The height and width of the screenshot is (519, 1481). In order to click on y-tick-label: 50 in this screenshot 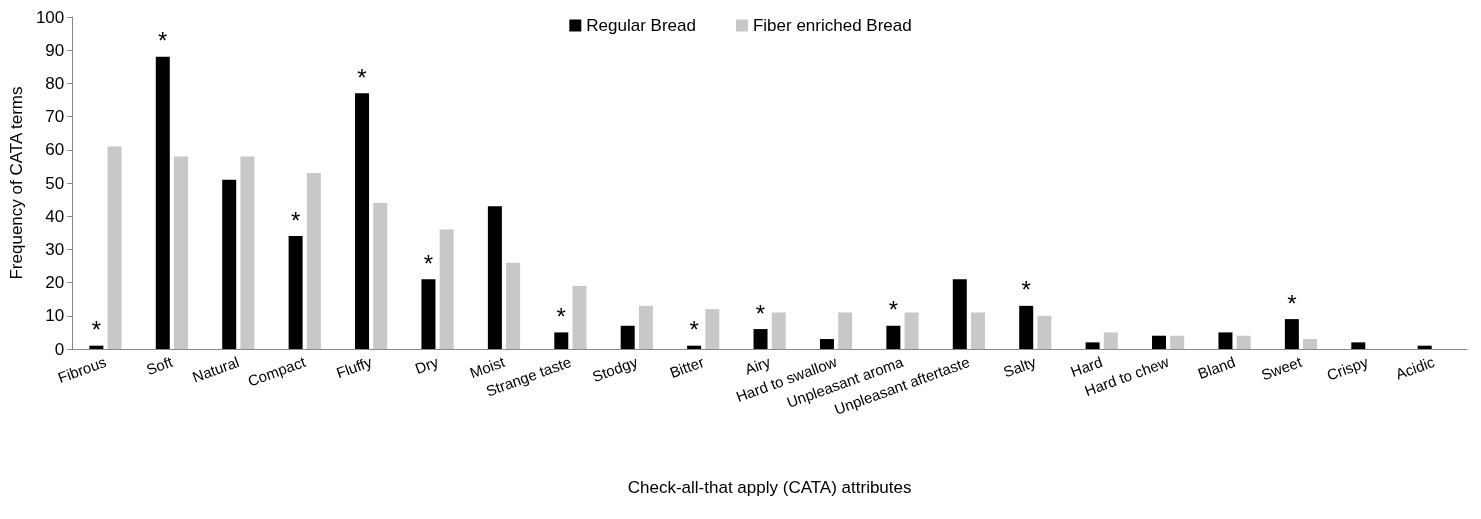, I will do `click(55, 183)`.